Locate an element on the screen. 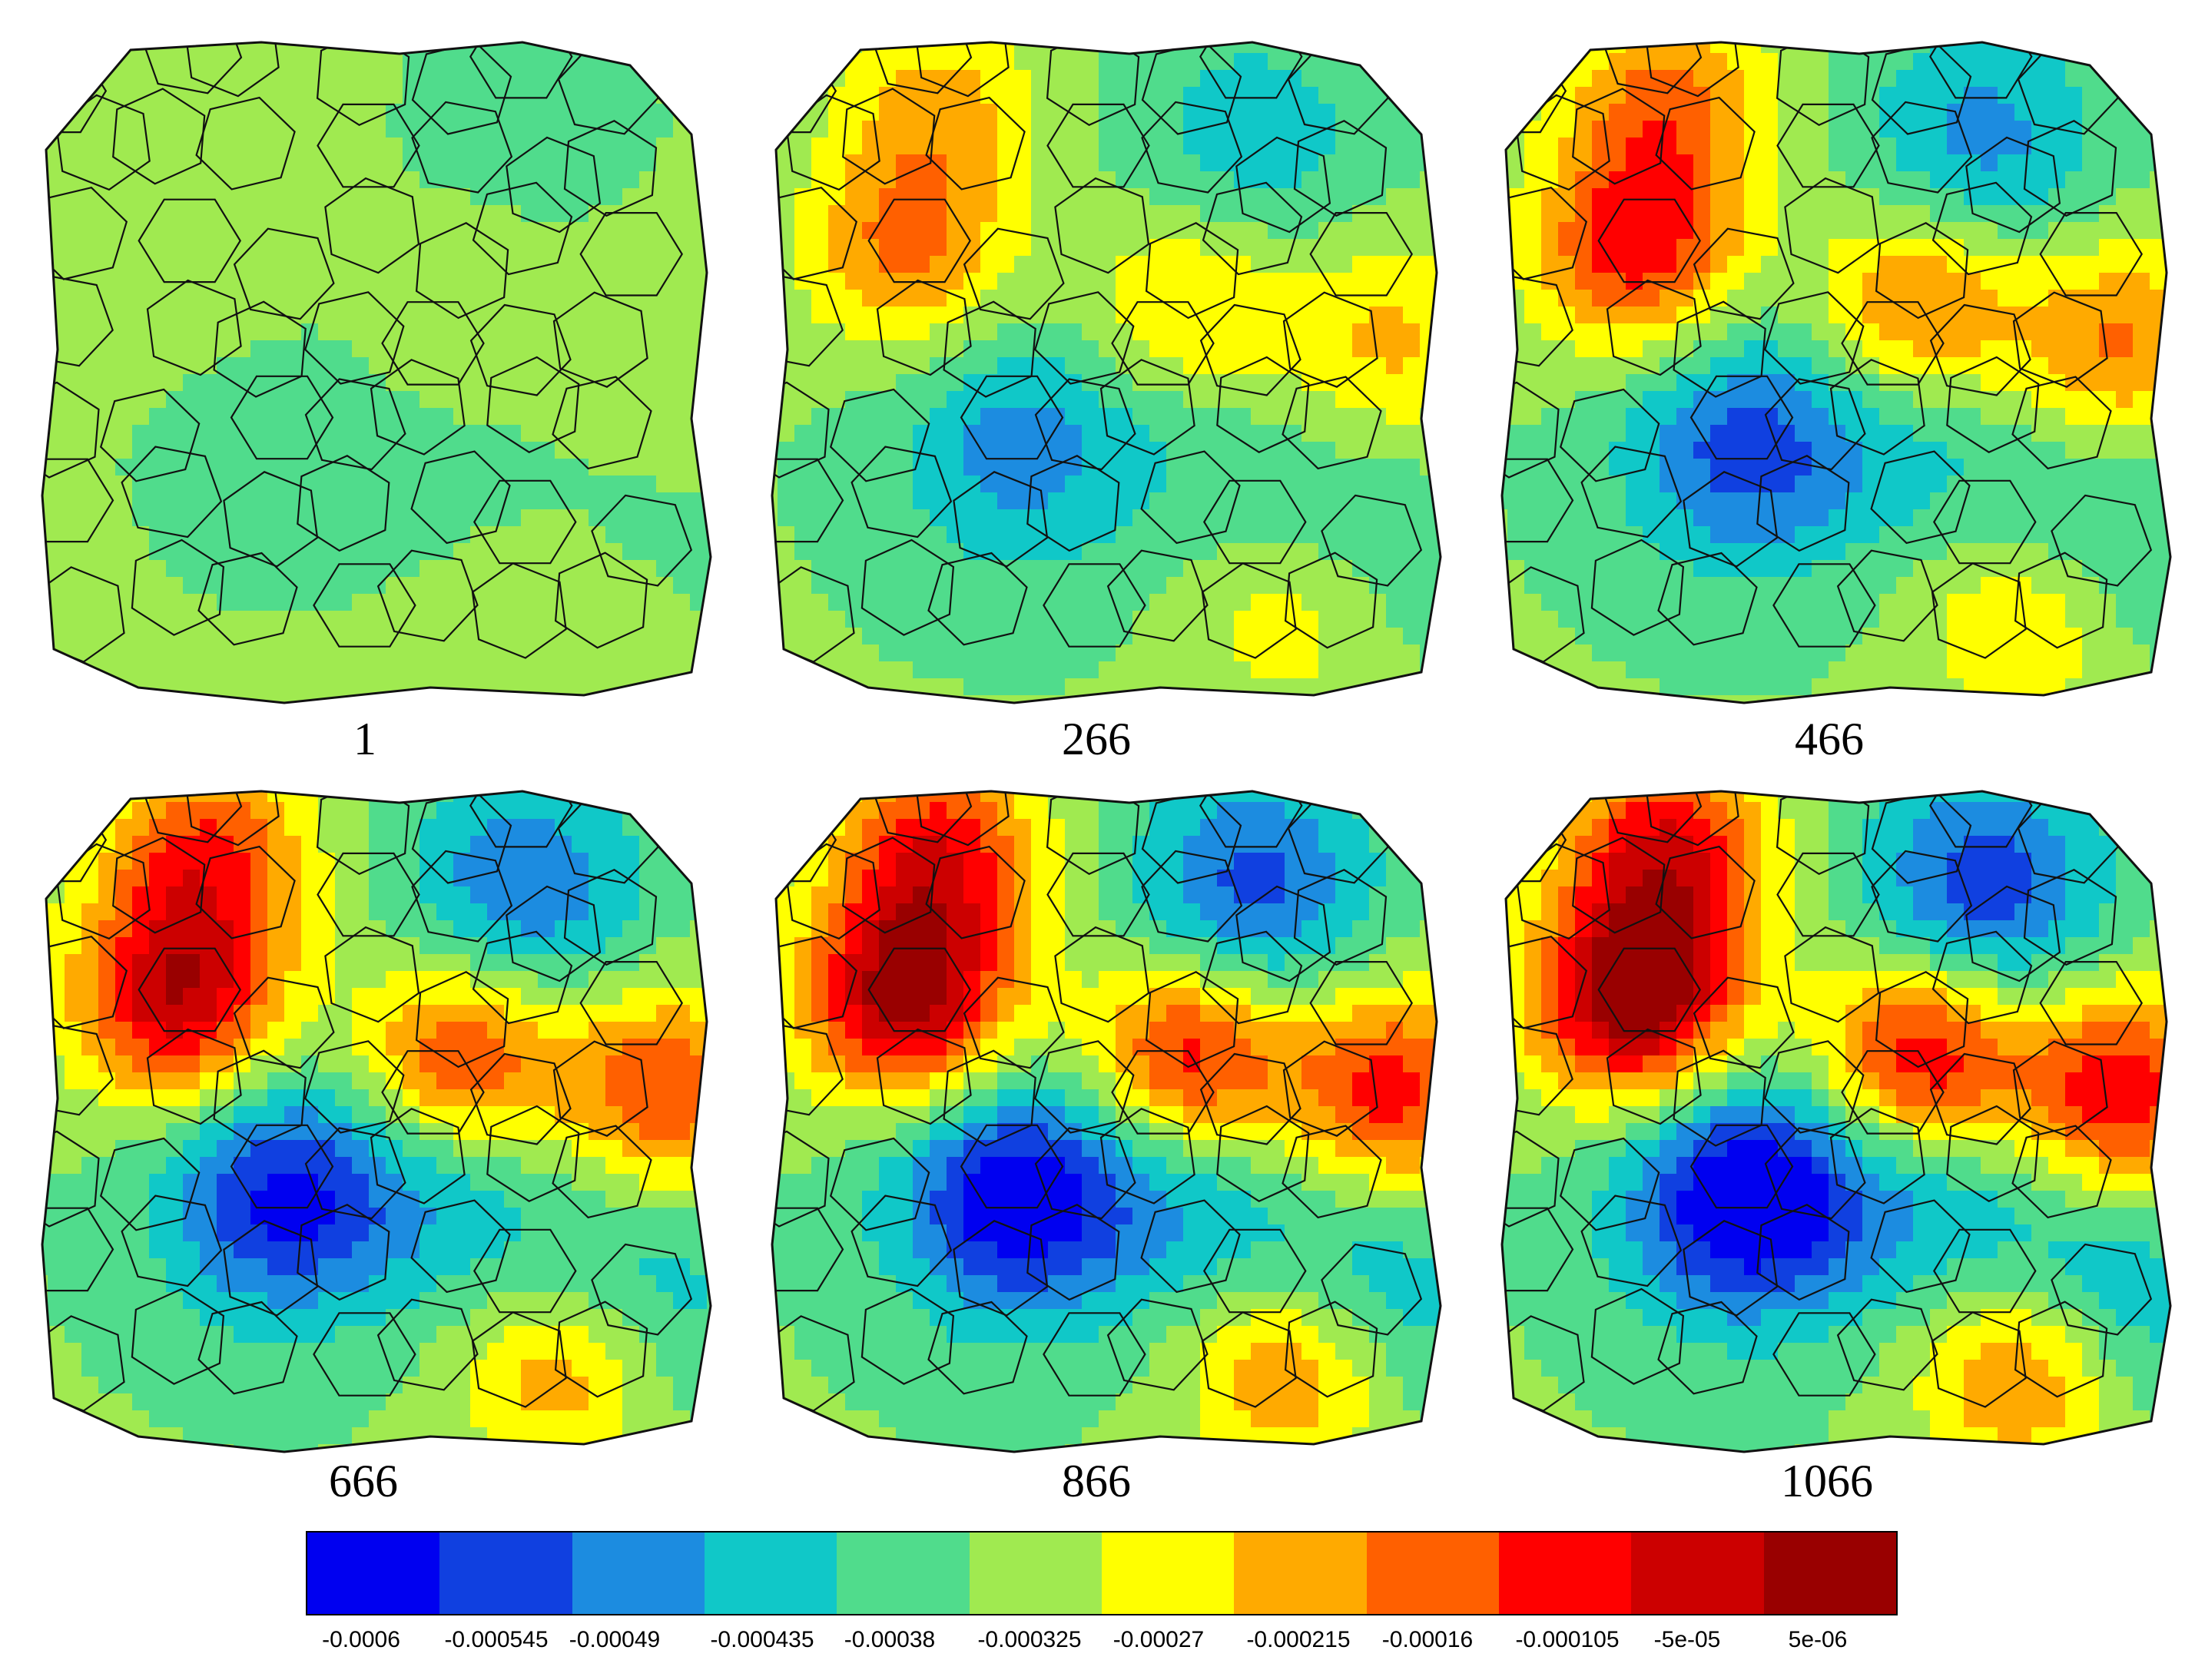 The height and width of the screenshot is (1680, 2205). colorbar-tick-5: -0.00038 is located at coordinates (890, 1639).